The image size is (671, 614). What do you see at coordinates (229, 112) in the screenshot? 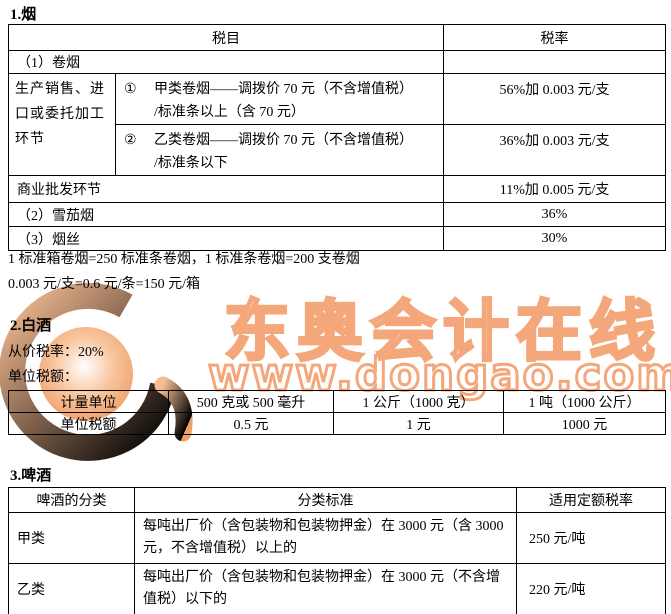
I see `item-a-line2: /标准条以上（含 70 元）` at bounding box center [229, 112].